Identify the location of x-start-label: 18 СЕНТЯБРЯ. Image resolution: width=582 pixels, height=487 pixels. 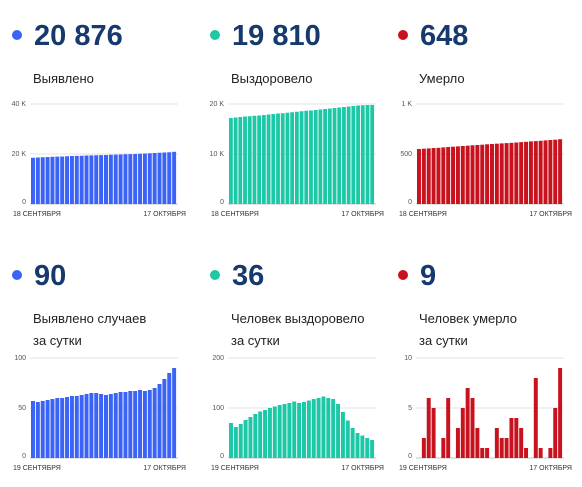
(37, 214).